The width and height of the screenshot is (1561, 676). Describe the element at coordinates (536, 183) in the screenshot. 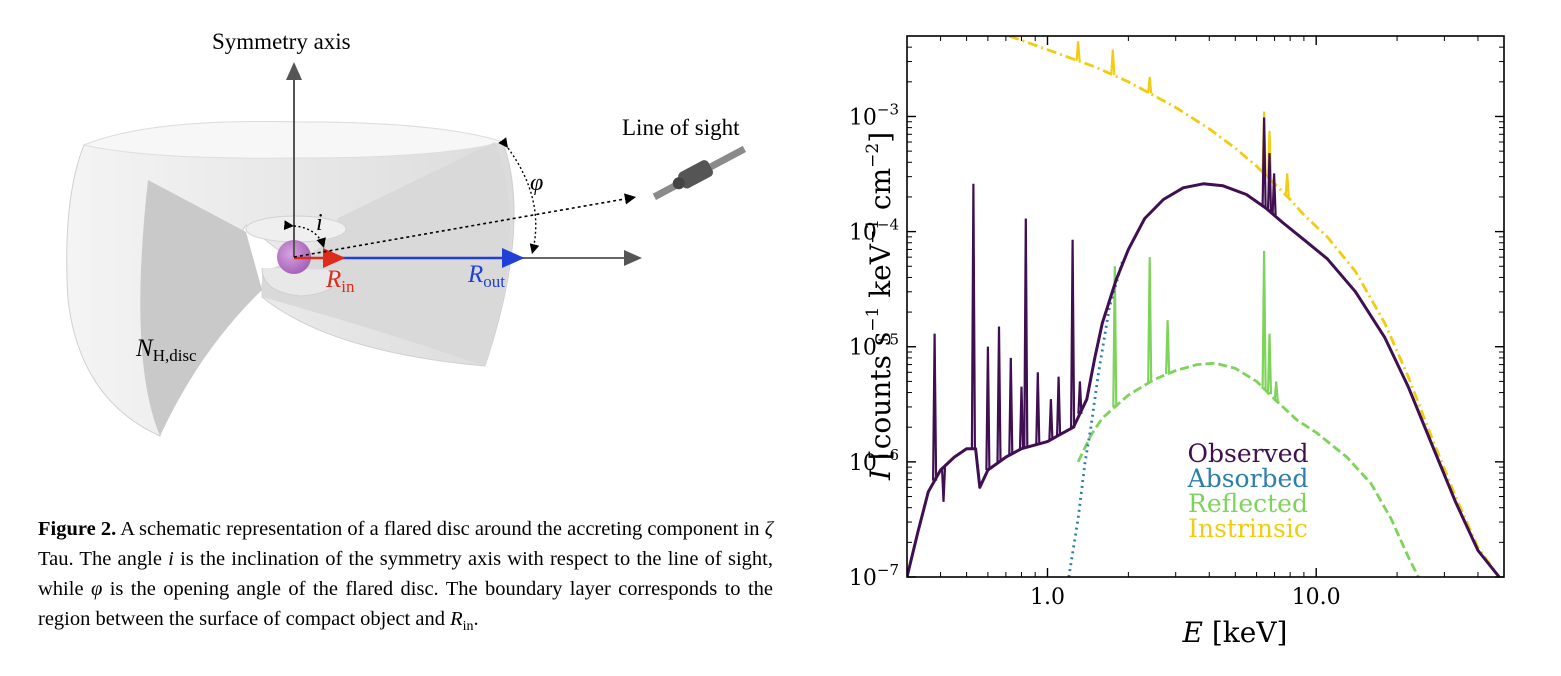

I see `opening-angle-label: φ` at that location.